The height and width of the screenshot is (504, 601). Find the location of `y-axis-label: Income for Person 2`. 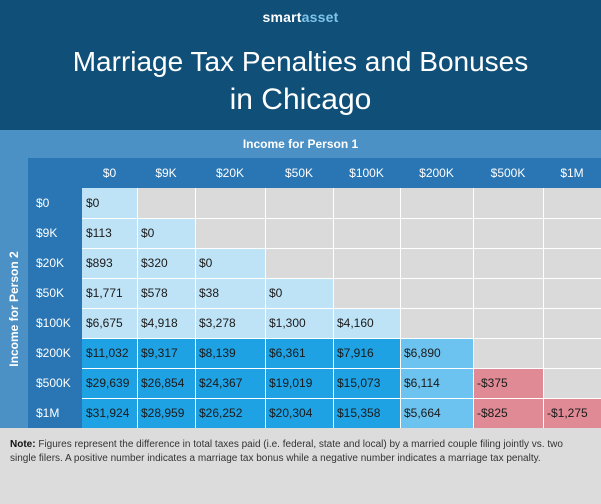

y-axis-label: Income for Person 2 is located at coordinates (14, 309).